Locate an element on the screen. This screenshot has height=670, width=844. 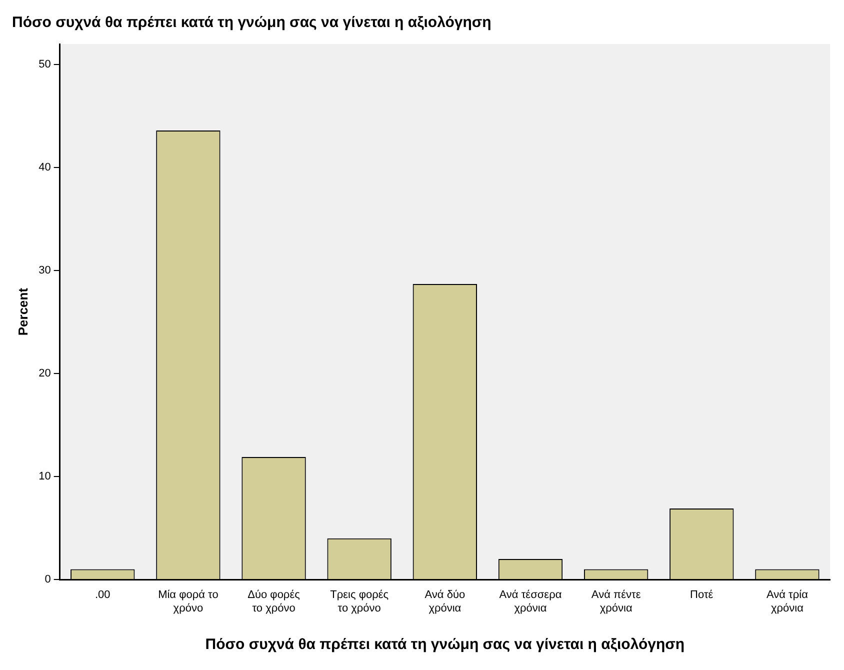
x-tick-label: Τρεις φορές το χρόνο is located at coordinates (359, 601).